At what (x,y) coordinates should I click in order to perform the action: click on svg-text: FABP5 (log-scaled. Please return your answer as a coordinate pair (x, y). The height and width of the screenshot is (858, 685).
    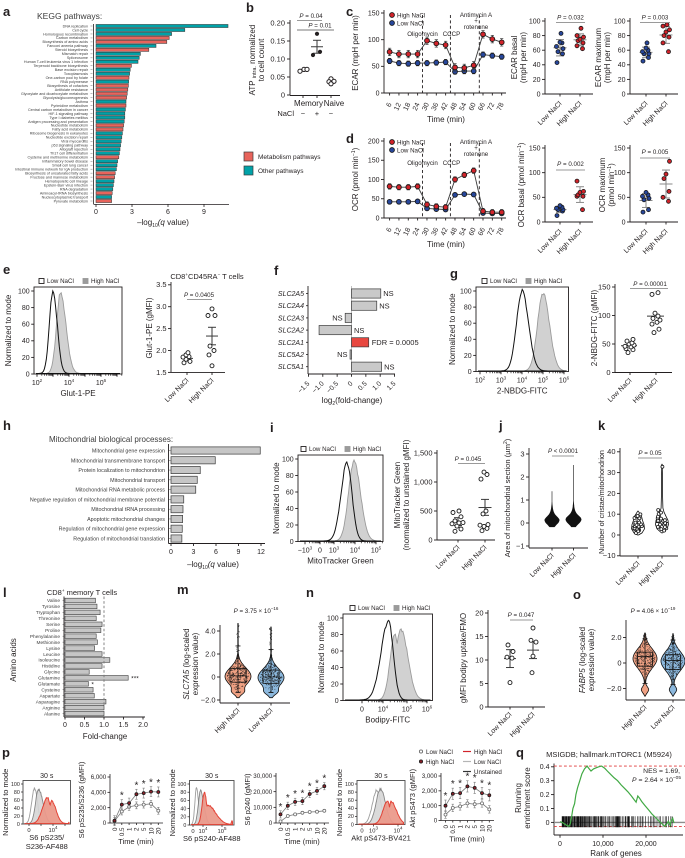
    Looking at the image, I should click on (582, 660).